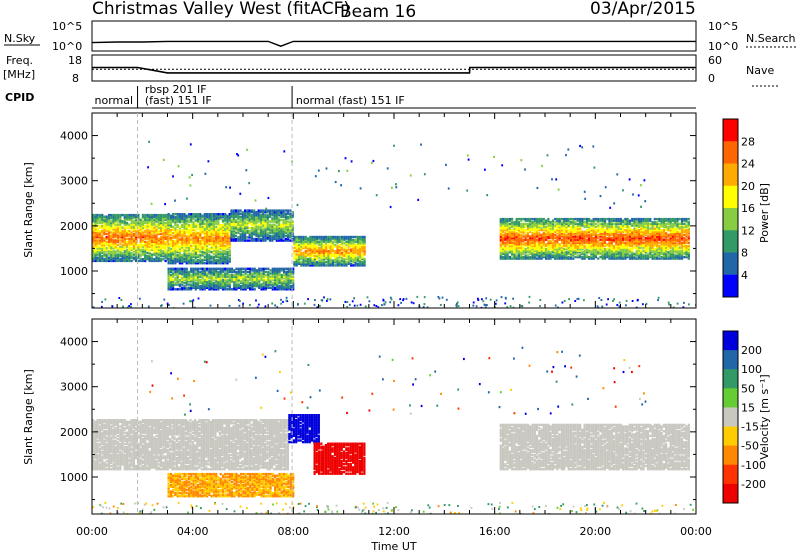 The height and width of the screenshot is (558, 800). Describe the element at coordinates (114, 100) in the screenshot. I see `cpid-segment-label: normal` at that location.